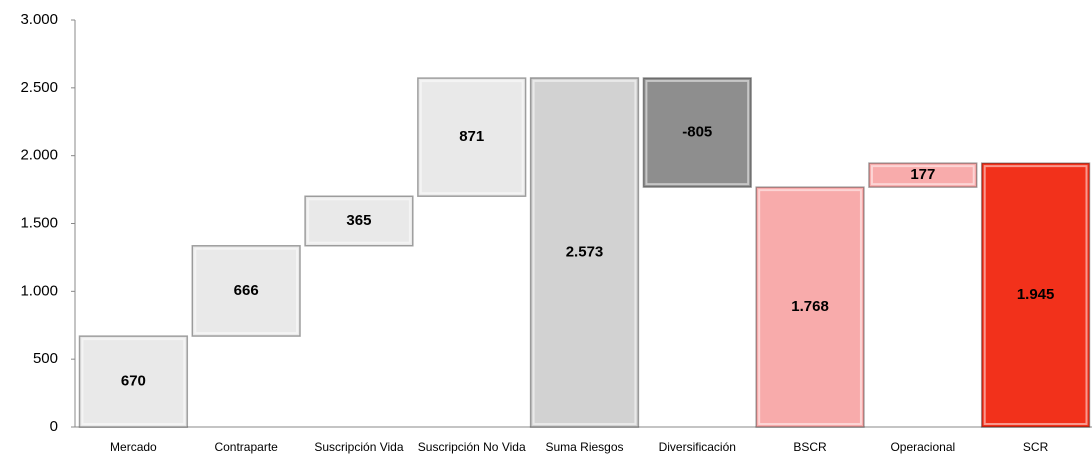 The image size is (1092, 476). What do you see at coordinates (923, 447) in the screenshot?
I see `x-tick-label: Operacional` at bounding box center [923, 447].